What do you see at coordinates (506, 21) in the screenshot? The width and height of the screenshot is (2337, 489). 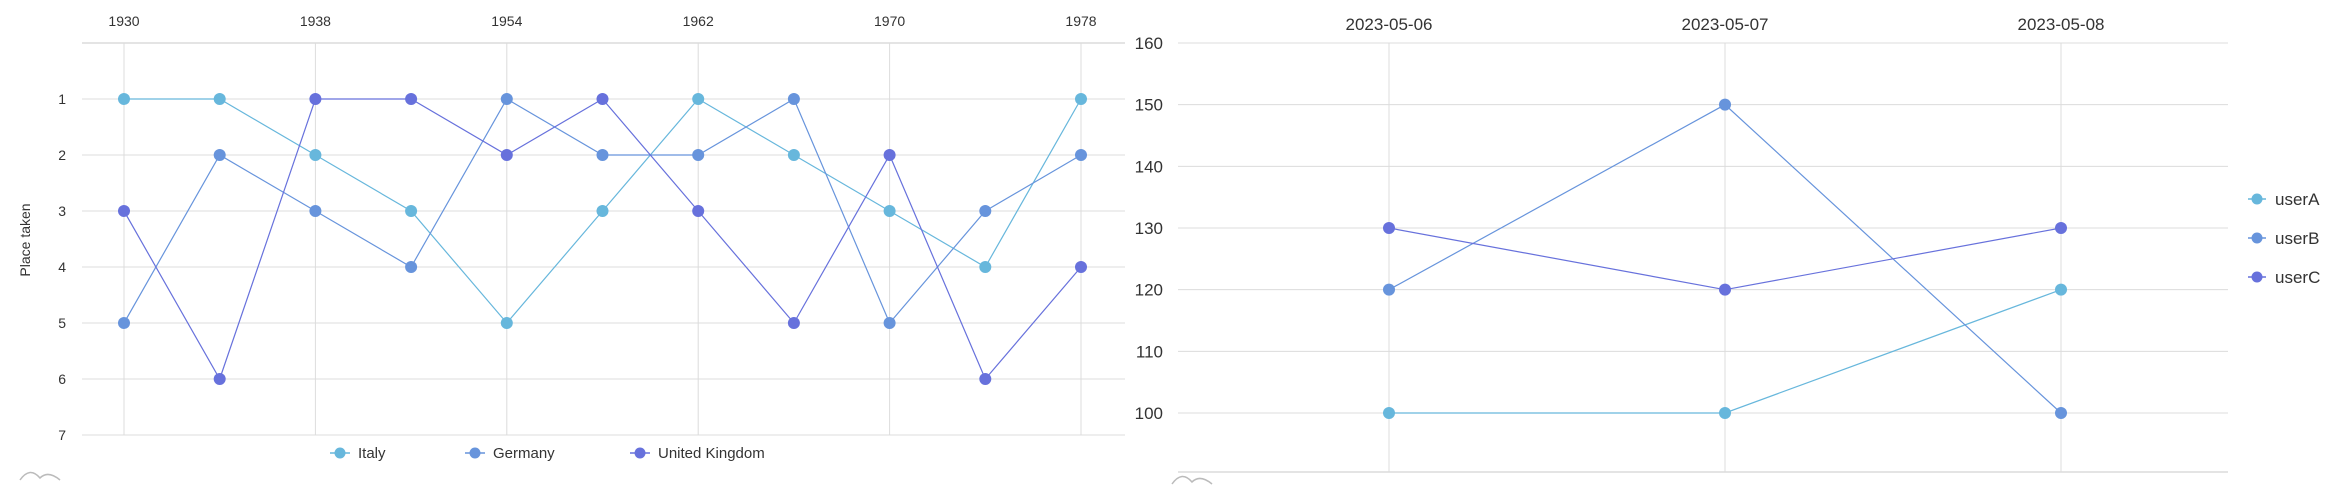 I see `chart1-x-tick-label: 1954` at bounding box center [506, 21].